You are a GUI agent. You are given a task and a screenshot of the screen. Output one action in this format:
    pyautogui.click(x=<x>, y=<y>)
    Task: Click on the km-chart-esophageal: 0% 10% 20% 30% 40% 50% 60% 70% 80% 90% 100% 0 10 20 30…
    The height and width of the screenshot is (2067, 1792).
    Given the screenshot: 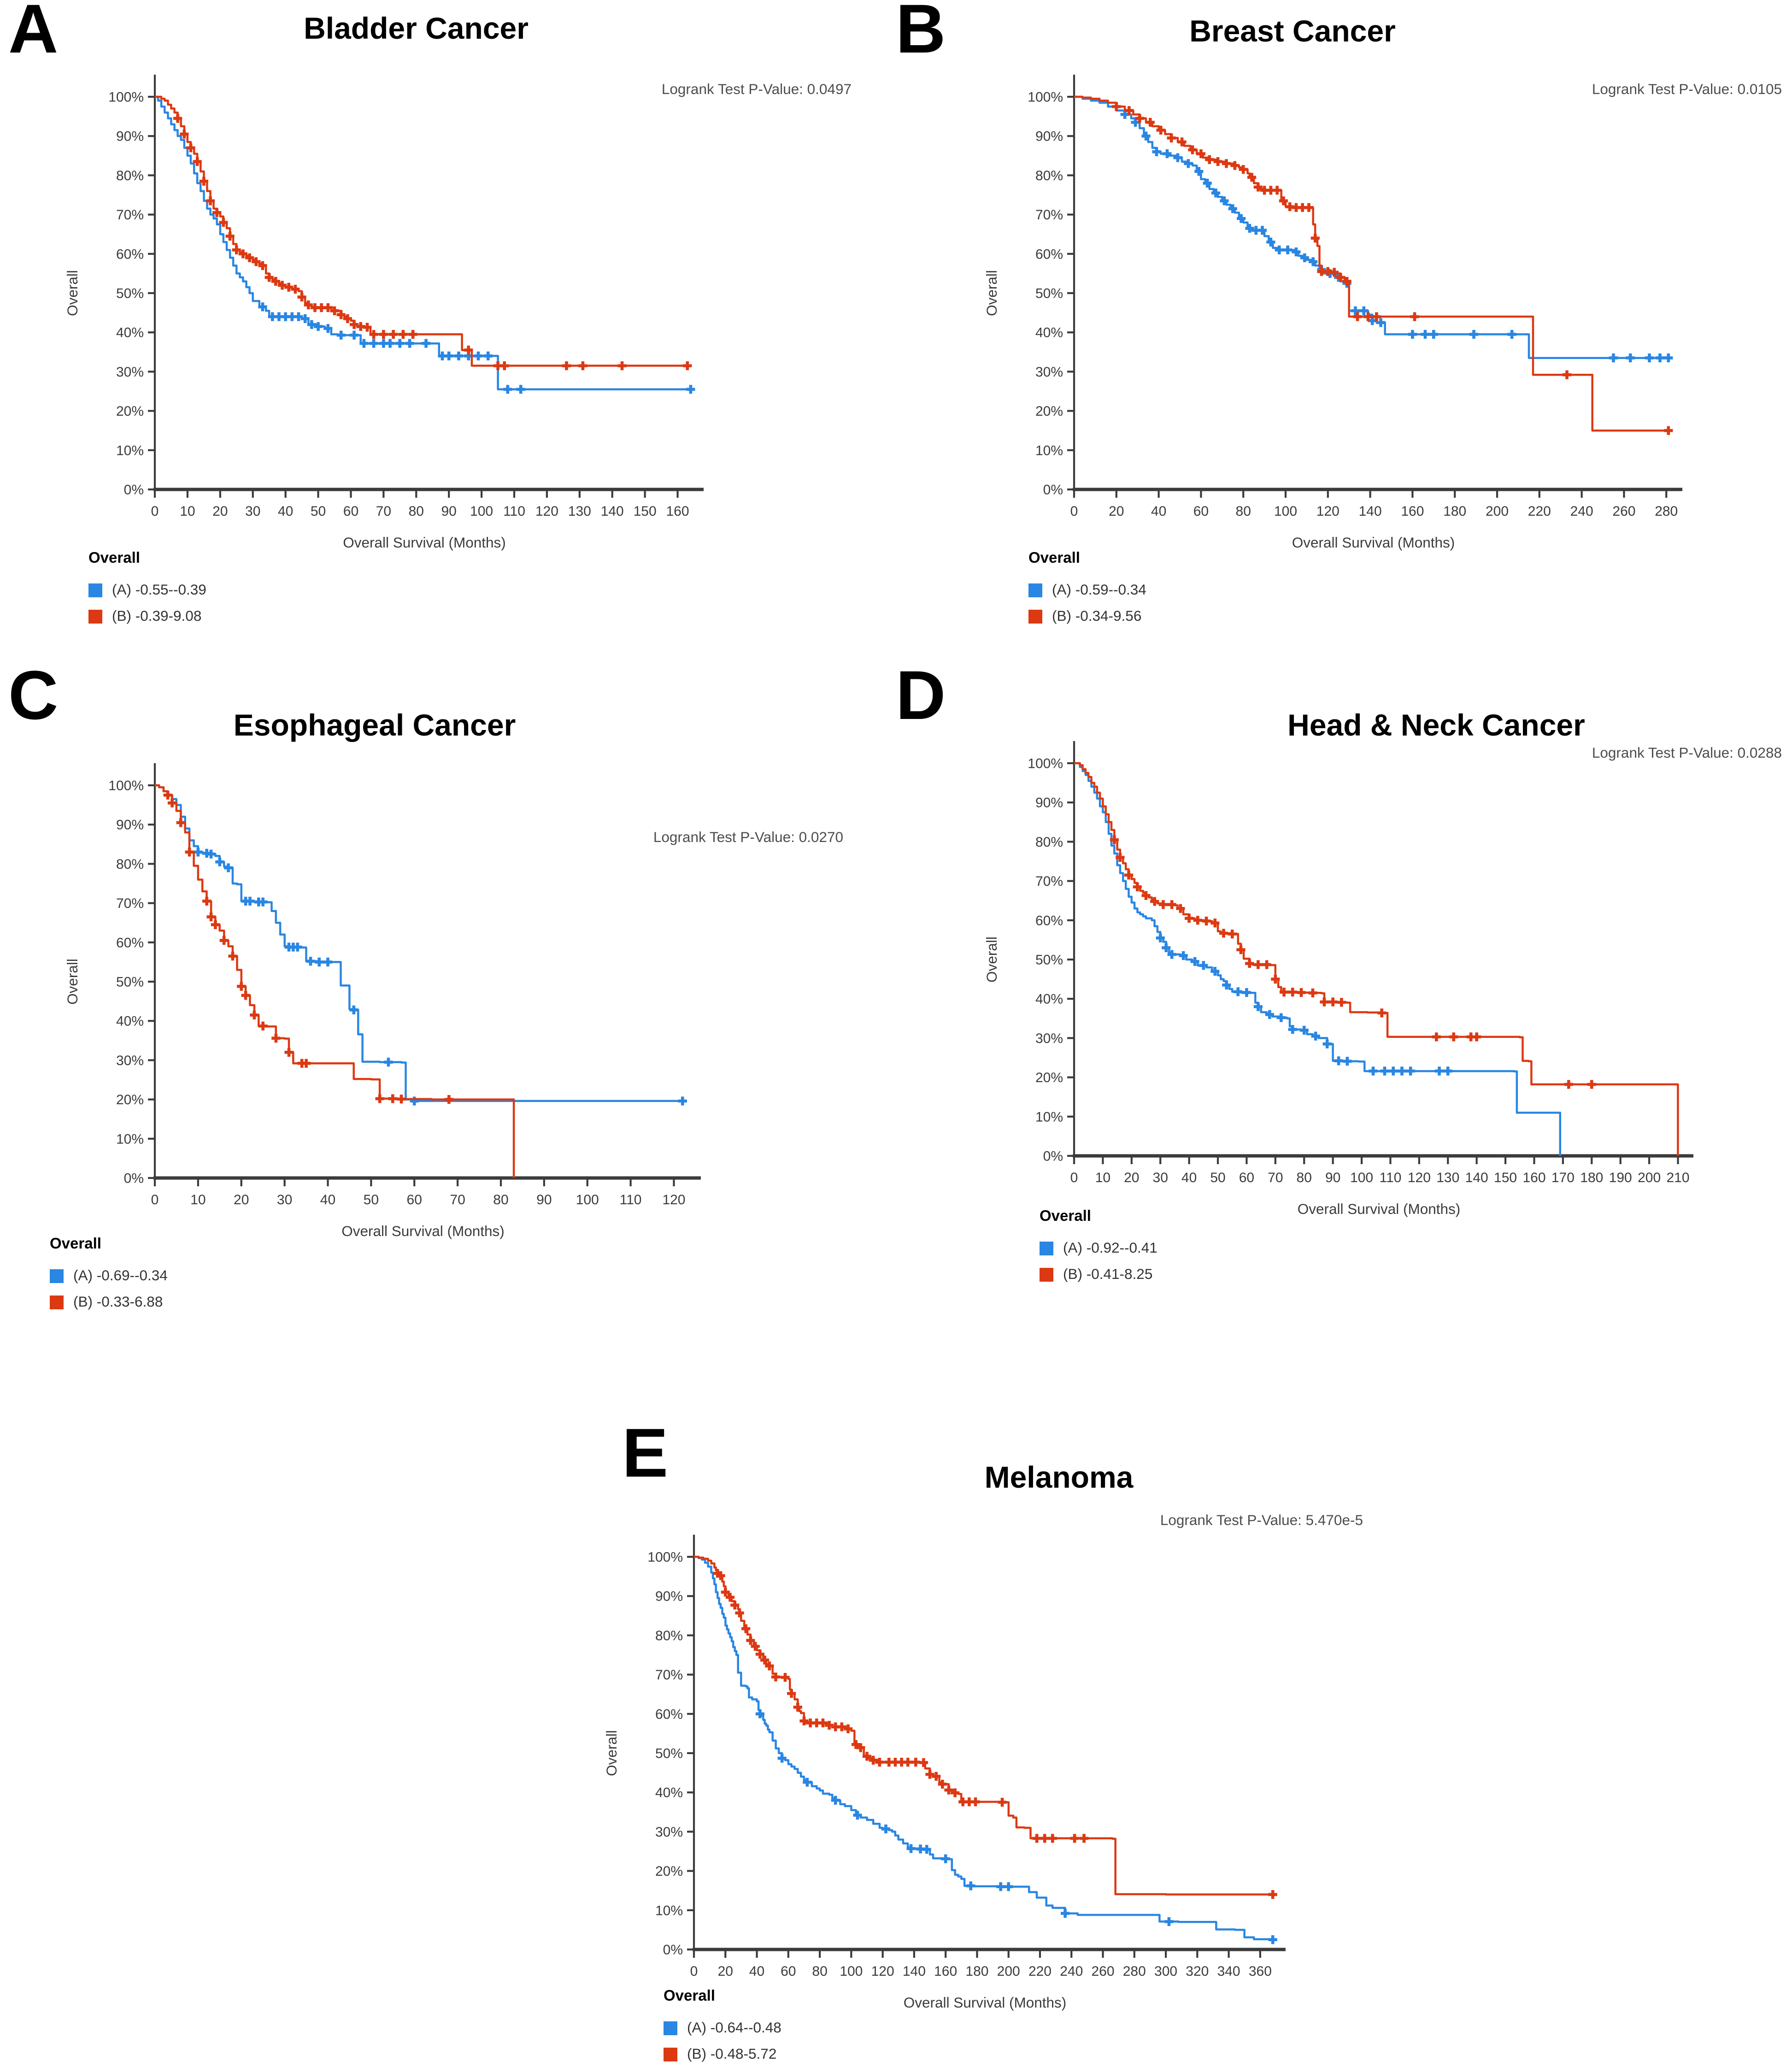 What is the action you would take?
    pyautogui.click(x=382, y=1001)
    